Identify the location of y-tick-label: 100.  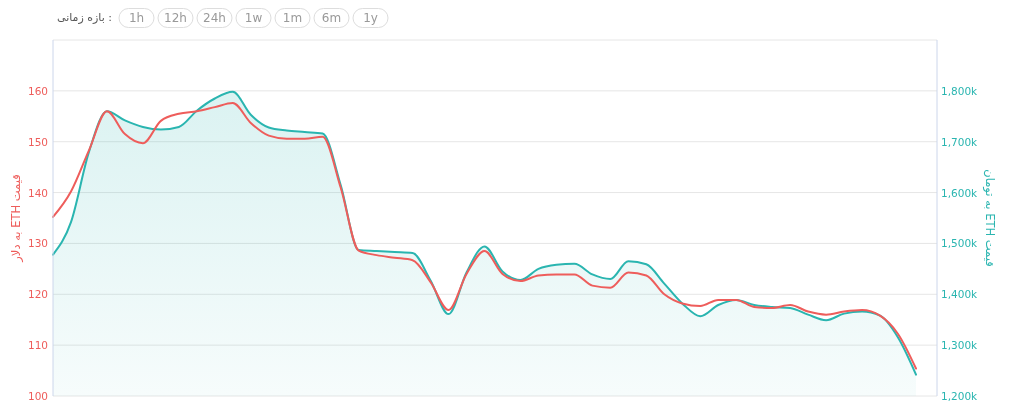
(37, 396).